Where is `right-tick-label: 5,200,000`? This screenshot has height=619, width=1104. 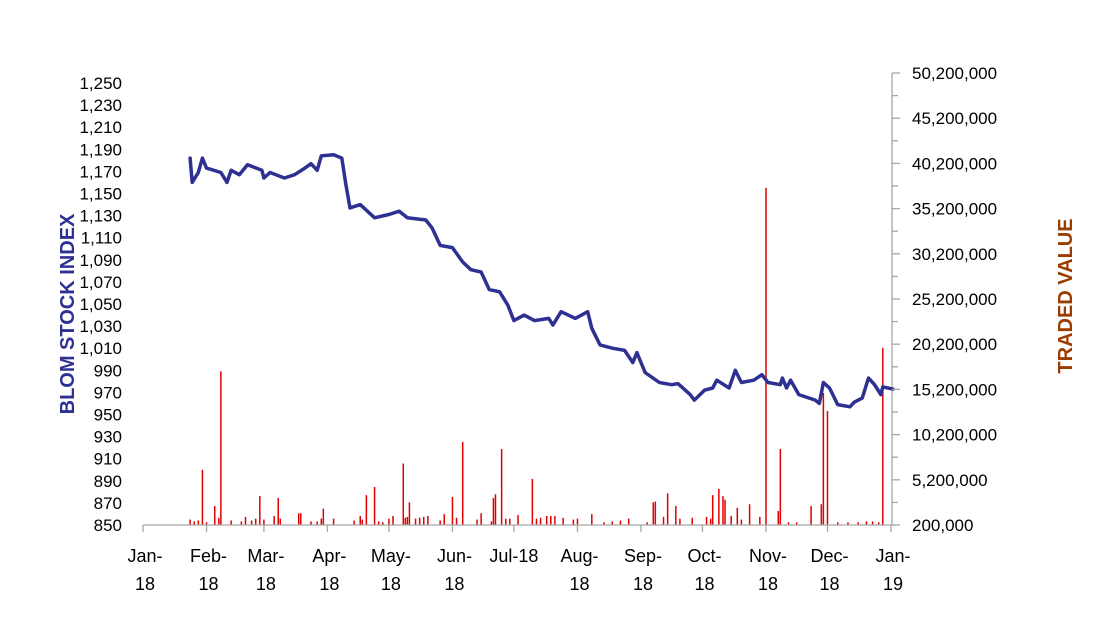 right-tick-label: 5,200,000 is located at coordinates (950, 480).